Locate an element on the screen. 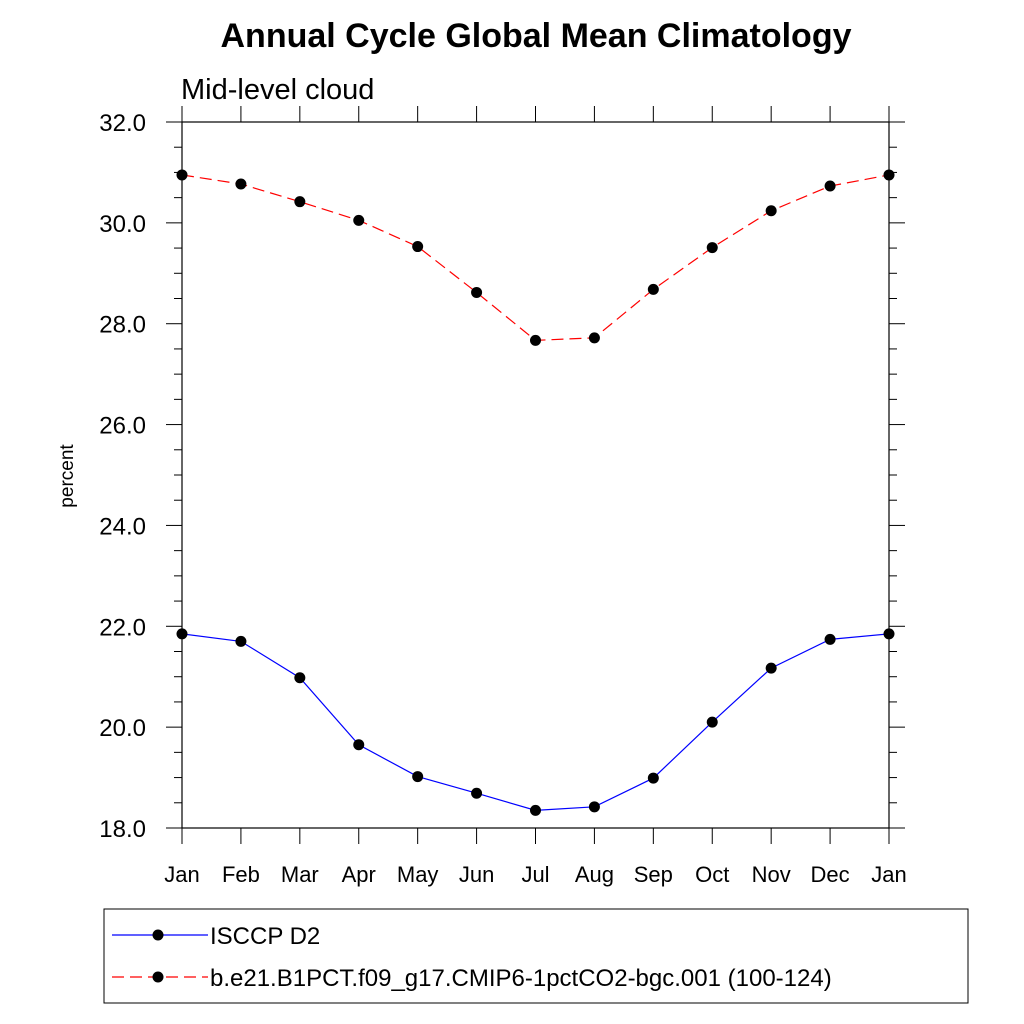  y-tick-label: 22.0 is located at coordinates (122, 627).